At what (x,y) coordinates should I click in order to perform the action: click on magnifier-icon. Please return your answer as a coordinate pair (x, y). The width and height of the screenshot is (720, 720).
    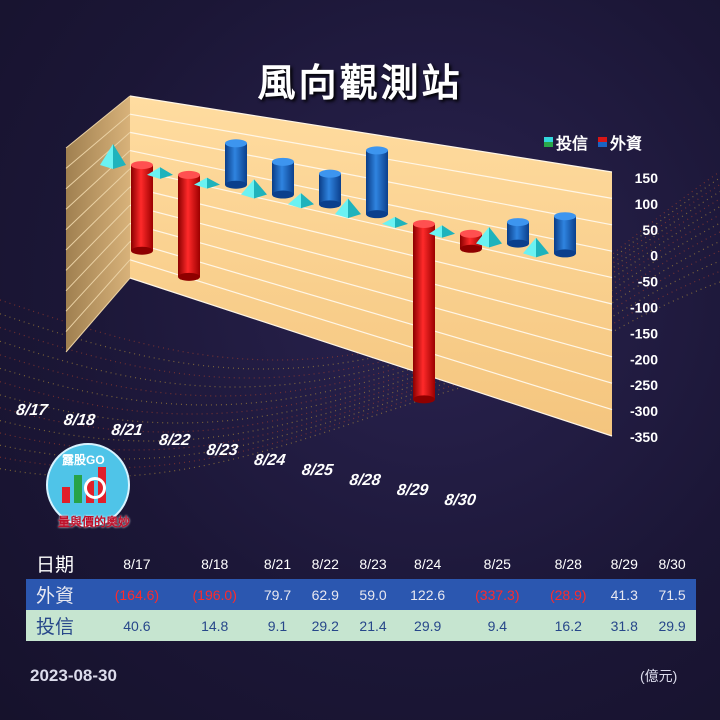
    Looking at the image, I should click on (95, 488).